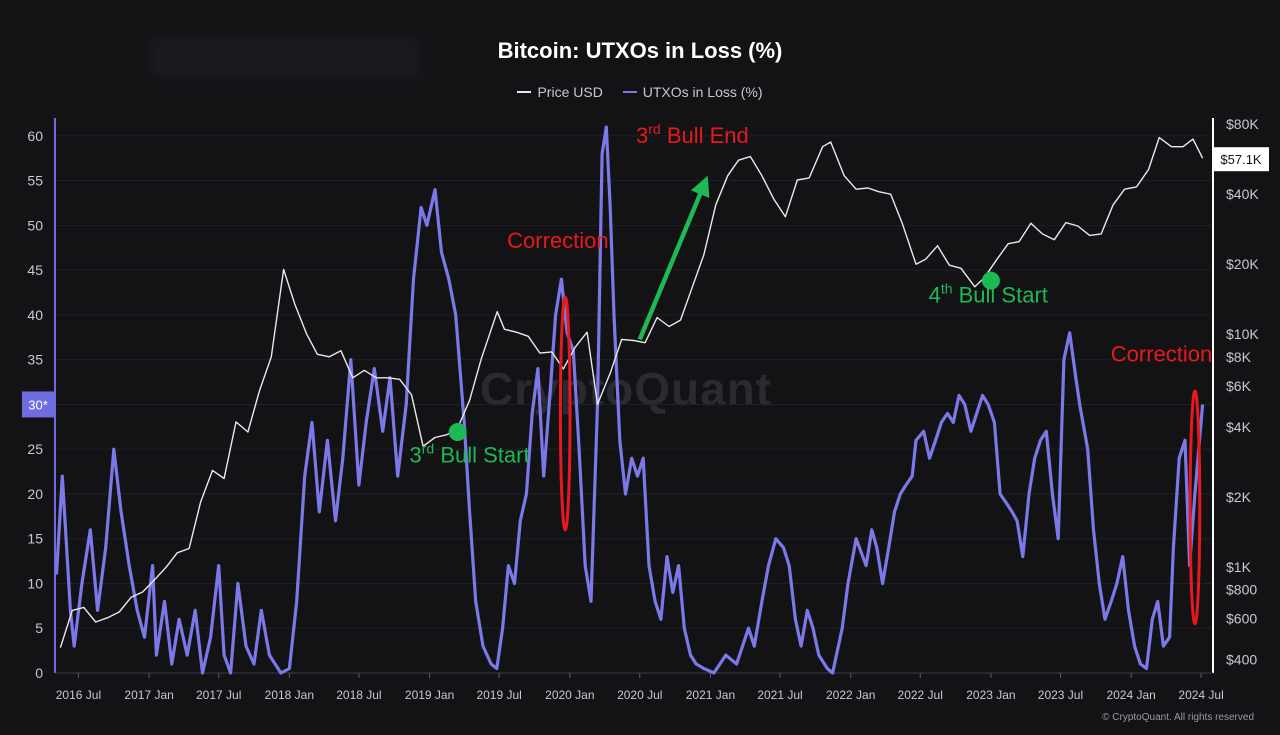 The image size is (1280, 735). Describe the element at coordinates (35, 449) in the screenshot. I see `y-left-tick-label: 25` at that location.